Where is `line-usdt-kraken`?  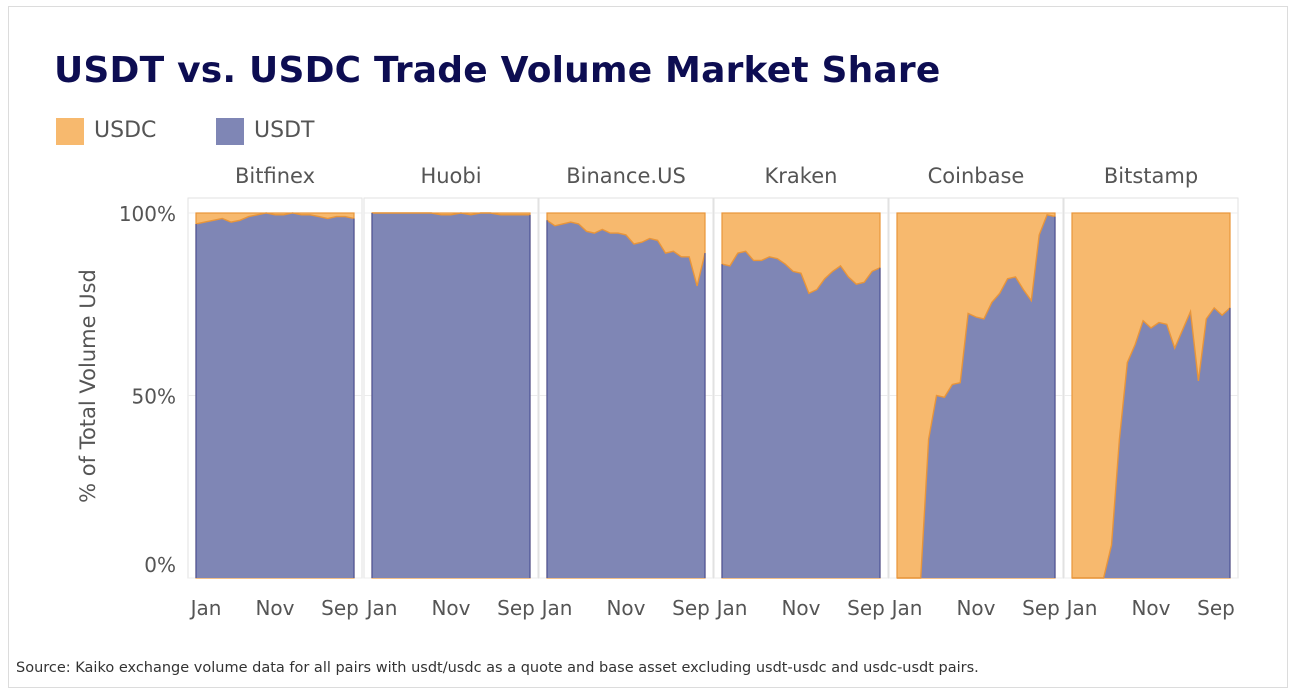 line-usdt-kraken is located at coordinates (801, 272).